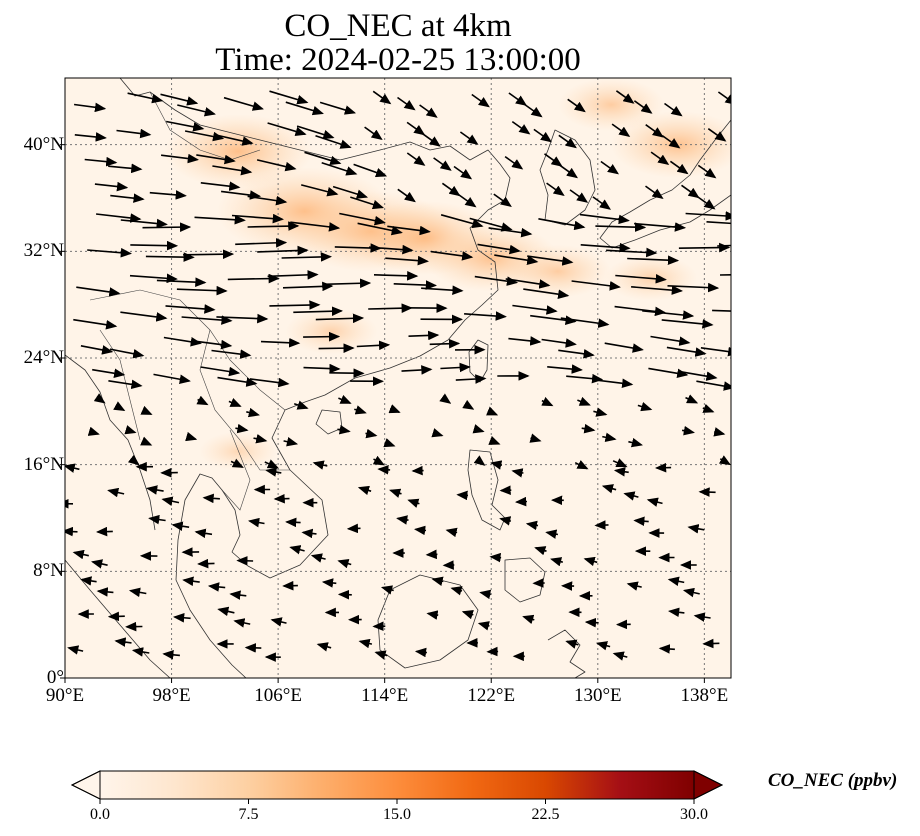  What do you see at coordinates (65, 695) in the screenshot?
I see `lon-tick-label: 90°E` at bounding box center [65, 695].